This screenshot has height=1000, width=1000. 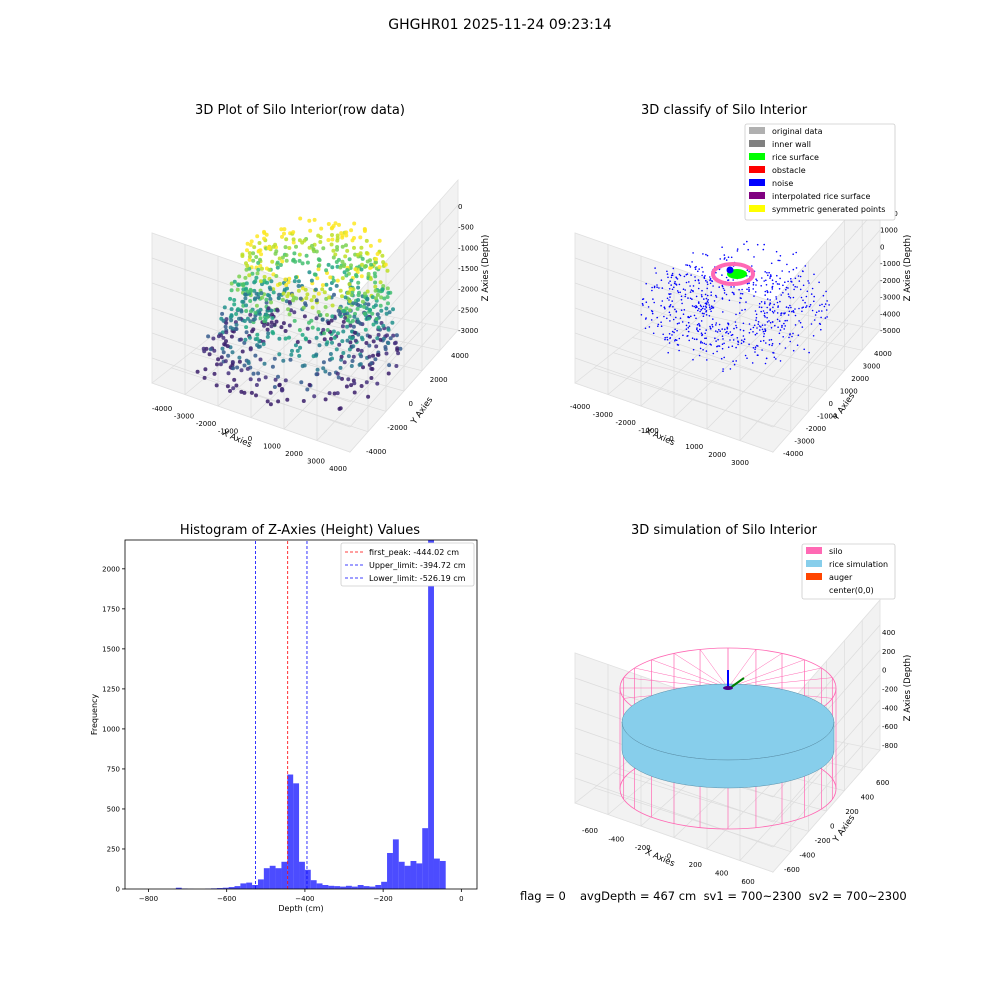 What do you see at coordinates (226, 899) in the screenshot?
I see `histogram-xtick-label: −600` at bounding box center [226, 899].